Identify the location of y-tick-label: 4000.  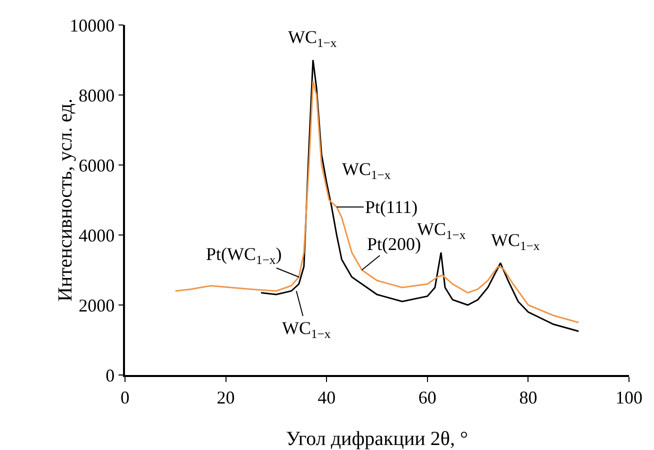
(96, 235).